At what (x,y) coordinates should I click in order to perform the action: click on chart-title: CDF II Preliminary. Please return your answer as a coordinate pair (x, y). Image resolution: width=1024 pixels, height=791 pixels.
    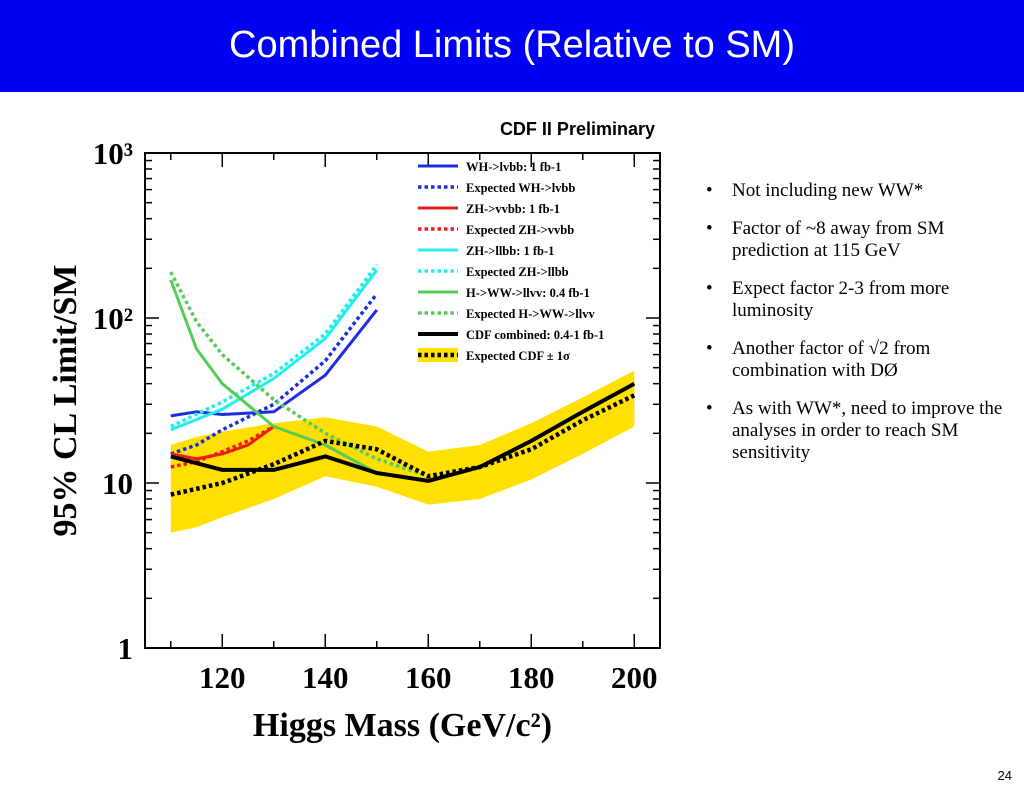
    Looking at the image, I should click on (577, 129).